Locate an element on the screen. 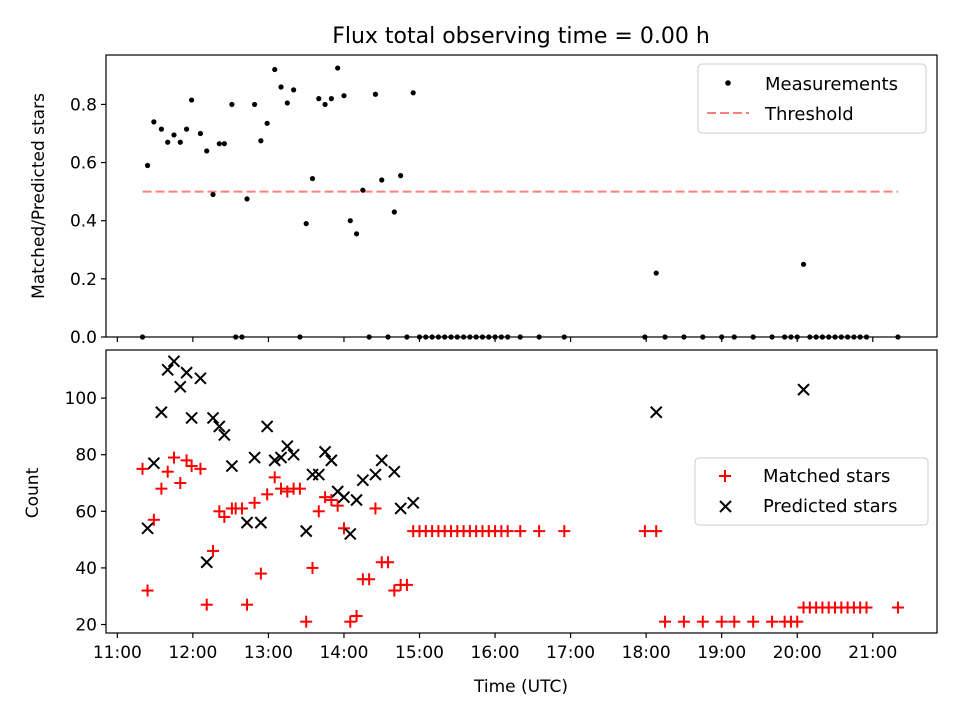 The image size is (960, 720). top-y-axis-label: Matched/Predicted stars is located at coordinates (39, 196).